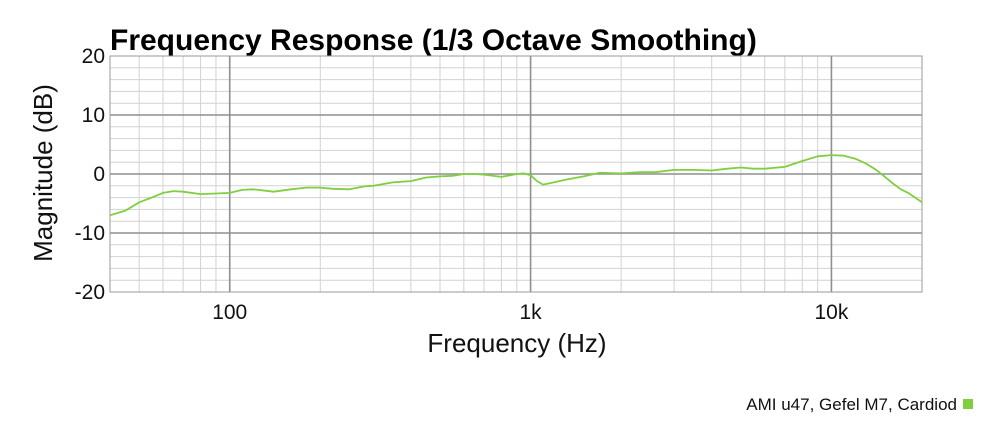 The height and width of the screenshot is (431, 1003). I want to click on y-tick-labels: 20 10 0 -10 -20, so click(90, 174).